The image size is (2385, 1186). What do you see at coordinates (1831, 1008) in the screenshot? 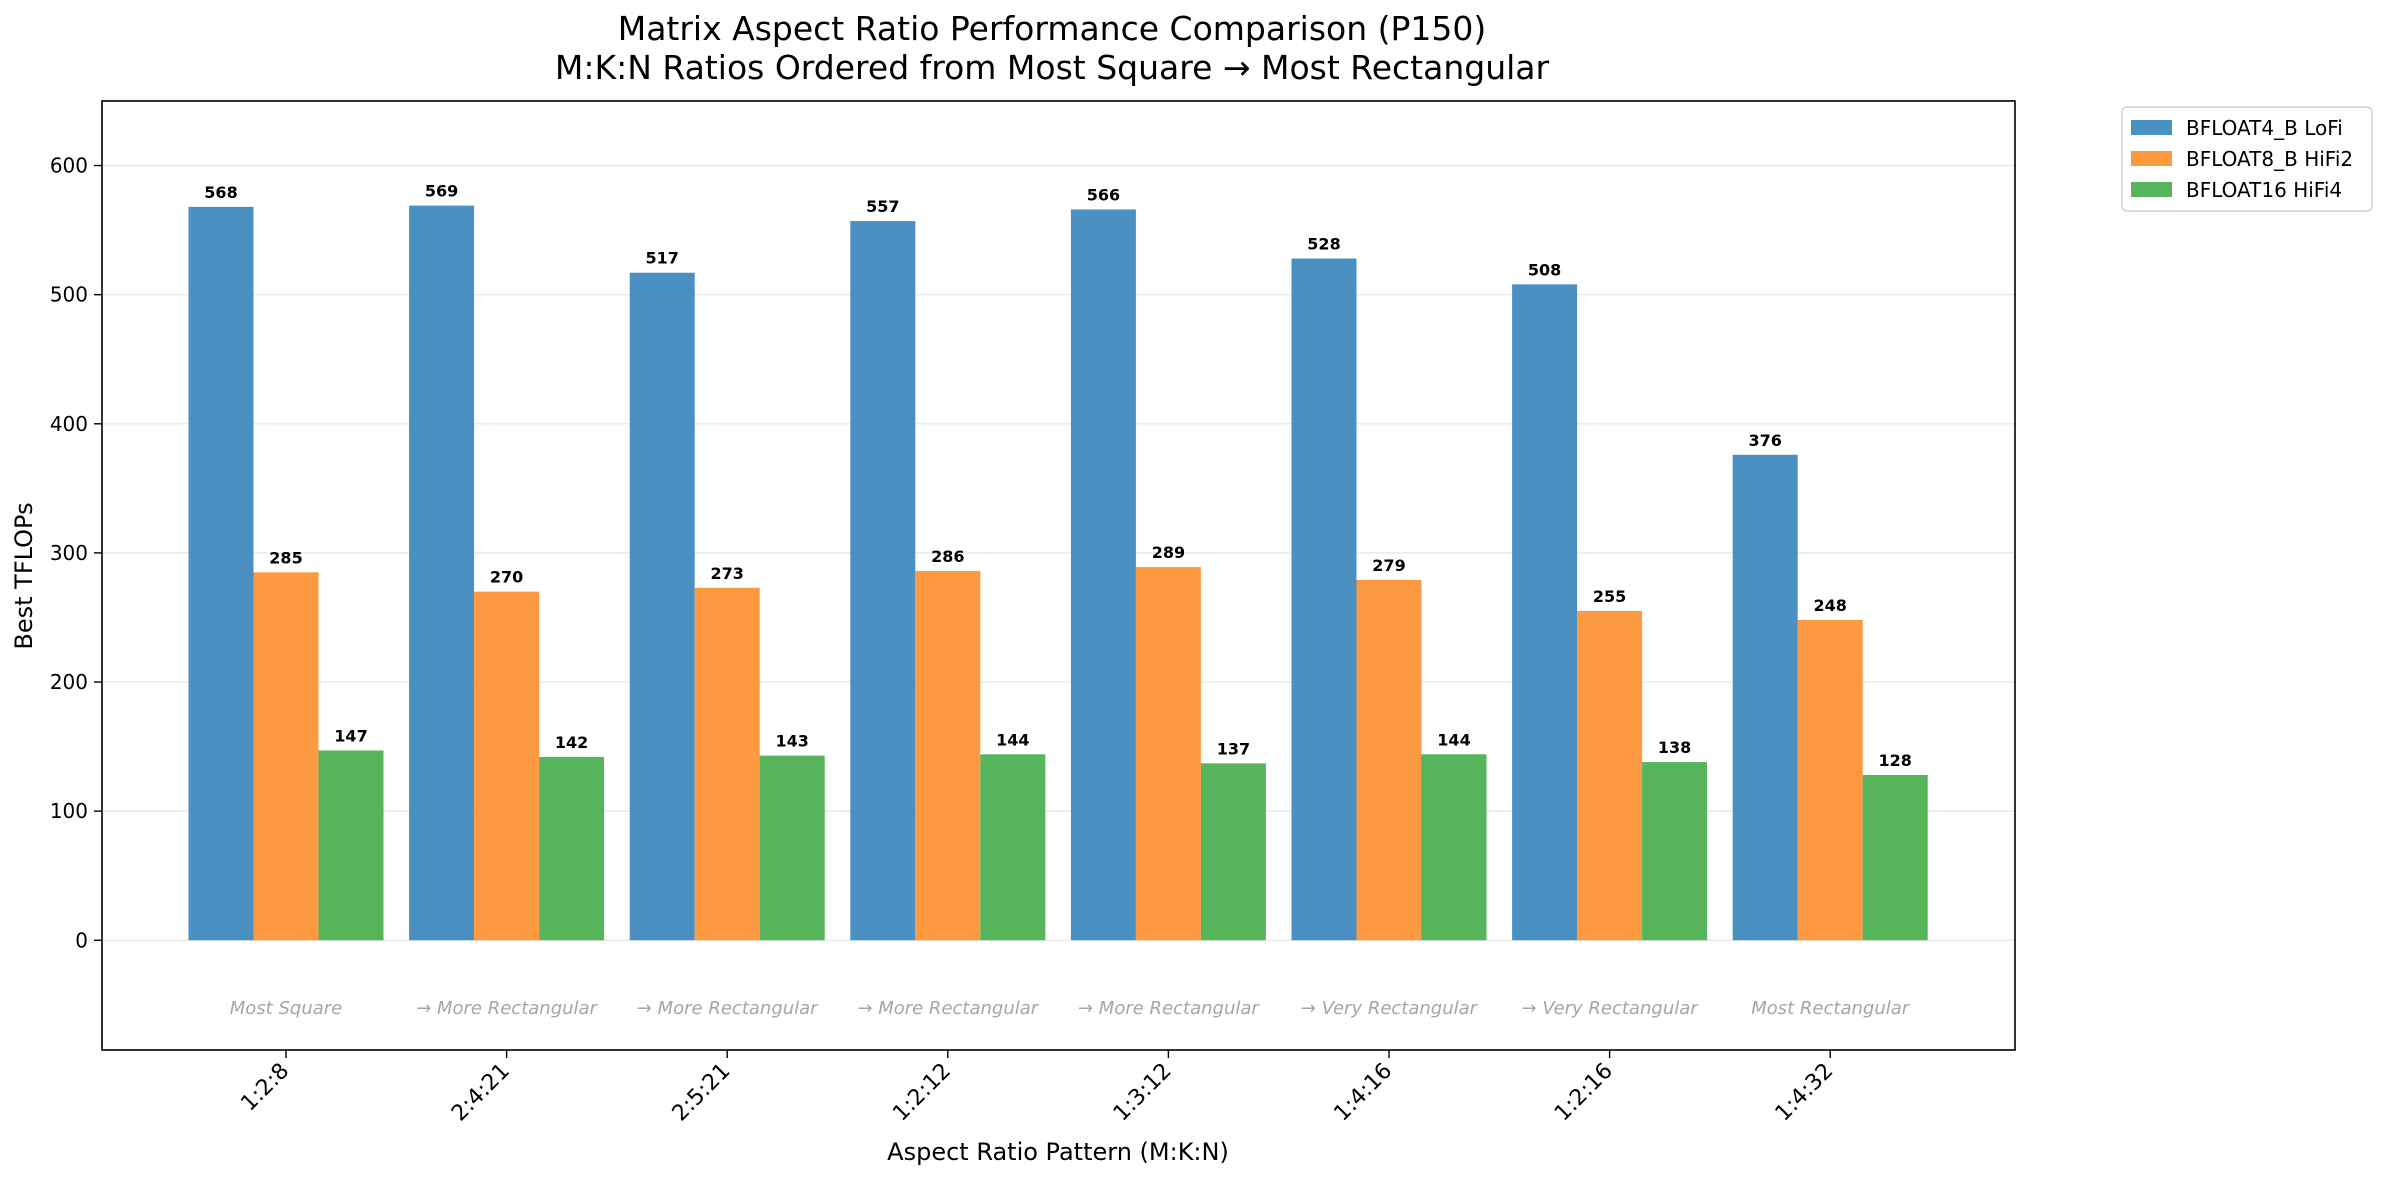
I see `category-annotation: Most Rectangular` at bounding box center [1831, 1008].